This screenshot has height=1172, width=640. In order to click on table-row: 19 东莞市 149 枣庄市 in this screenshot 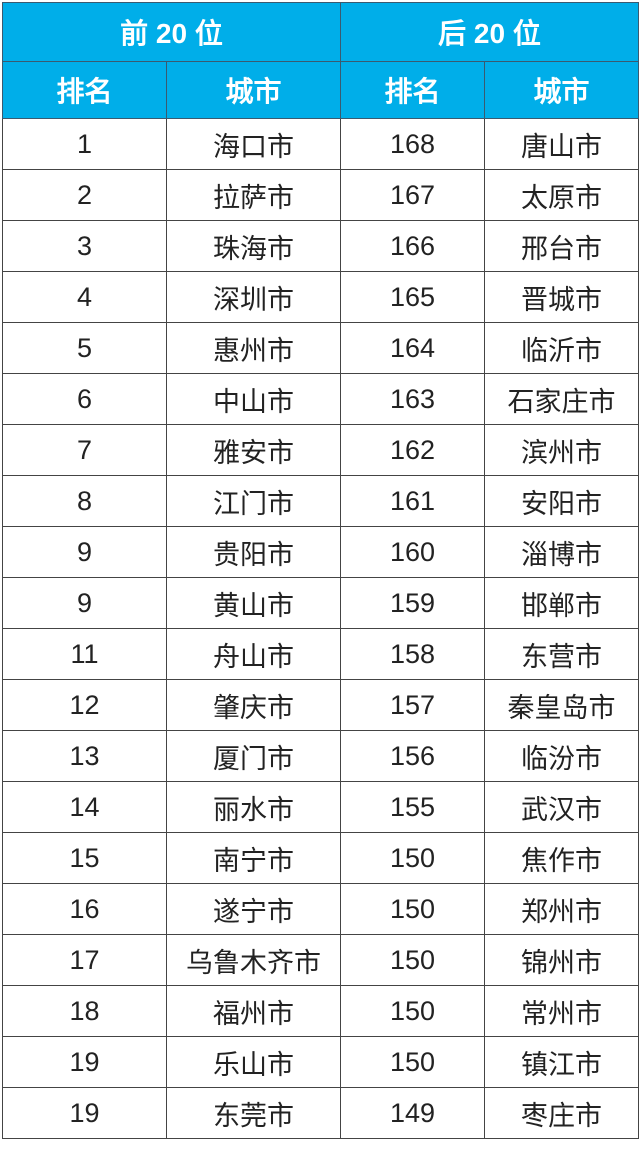, I will do `click(320, 1113)`.